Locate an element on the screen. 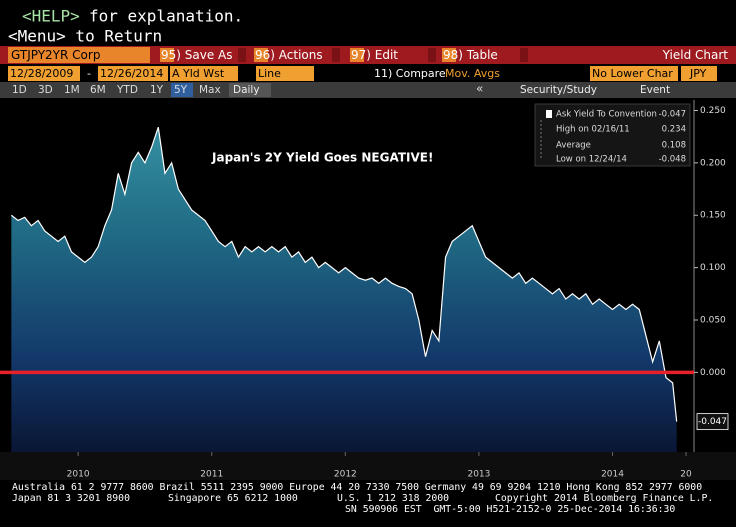  stats-value: -0.047 is located at coordinates (672, 115).